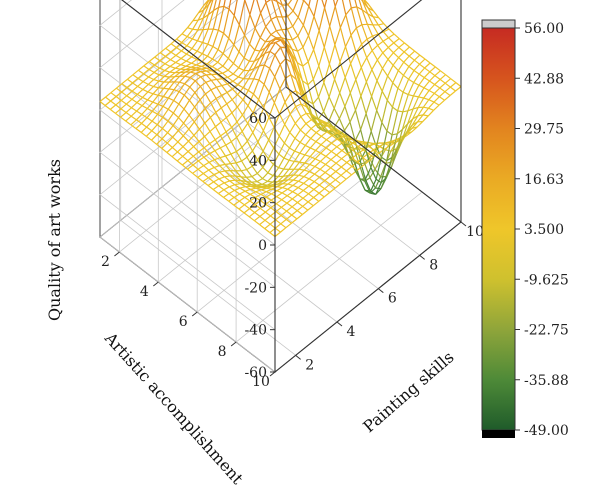 Image resolution: width=600 pixels, height=498 pixels. What do you see at coordinates (544, 29) in the screenshot?
I see `colorbar-tick-label: 56.00` at bounding box center [544, 29].